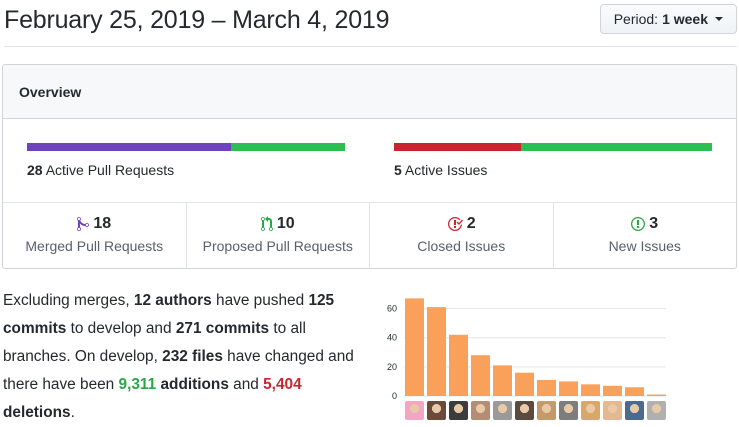  I want to click on stat-new-issues: 3 New Issues, so click(645, 235).